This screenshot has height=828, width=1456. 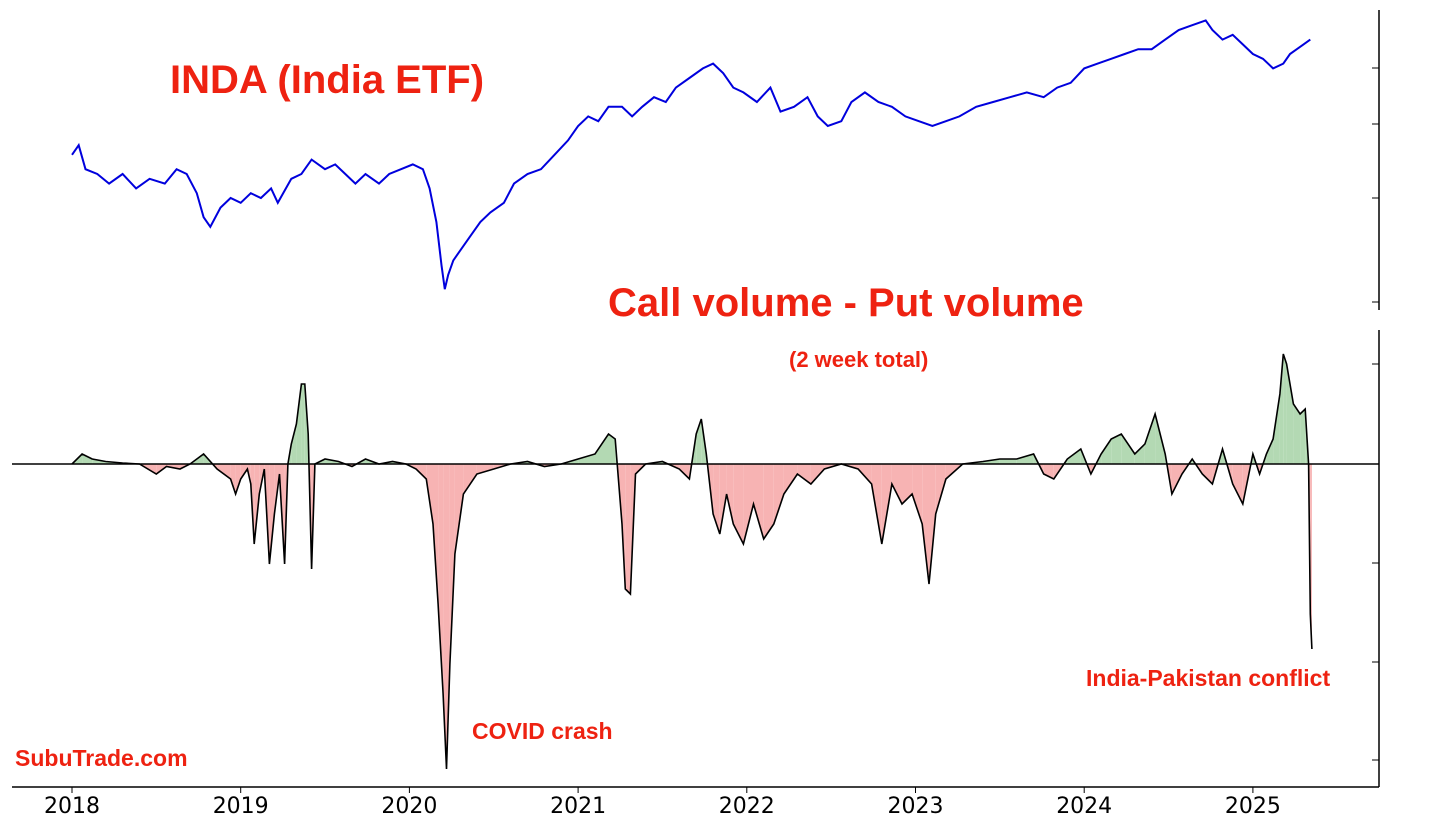 What do you see at coordinates (747, 806) in the screenshot?
I see `x-tick-label: 2022` at bounding box center [747, 806].